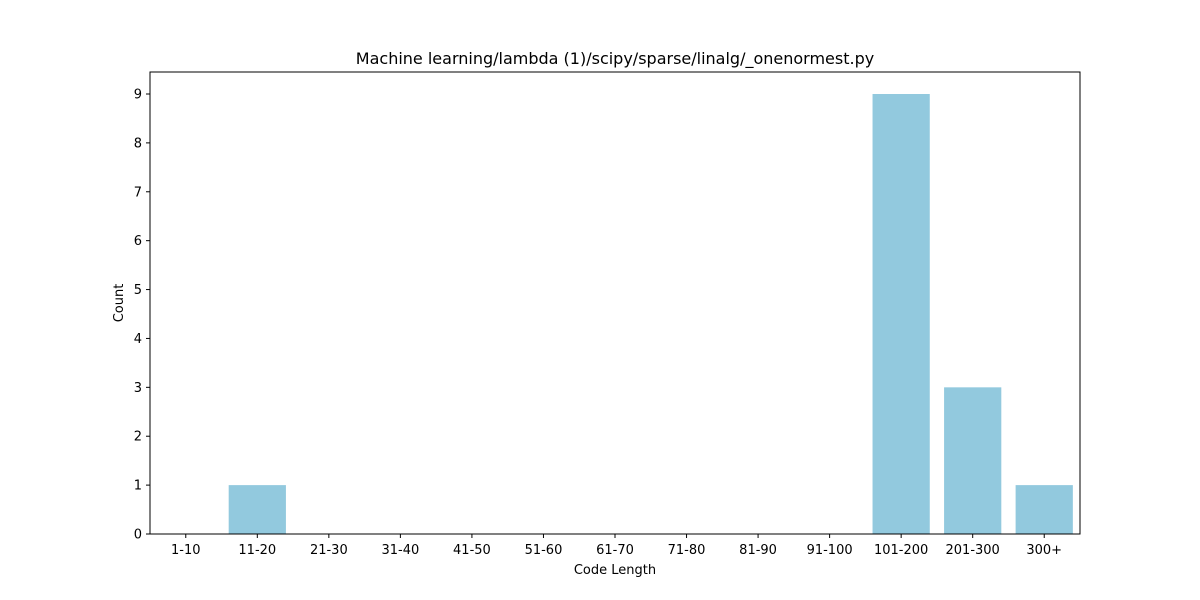 The image size is (1200, 600). What do you see at coordinates (544, 550) in the screenshot?
I see `x-tick-label: 51-60` at bounding box center [544, 550].